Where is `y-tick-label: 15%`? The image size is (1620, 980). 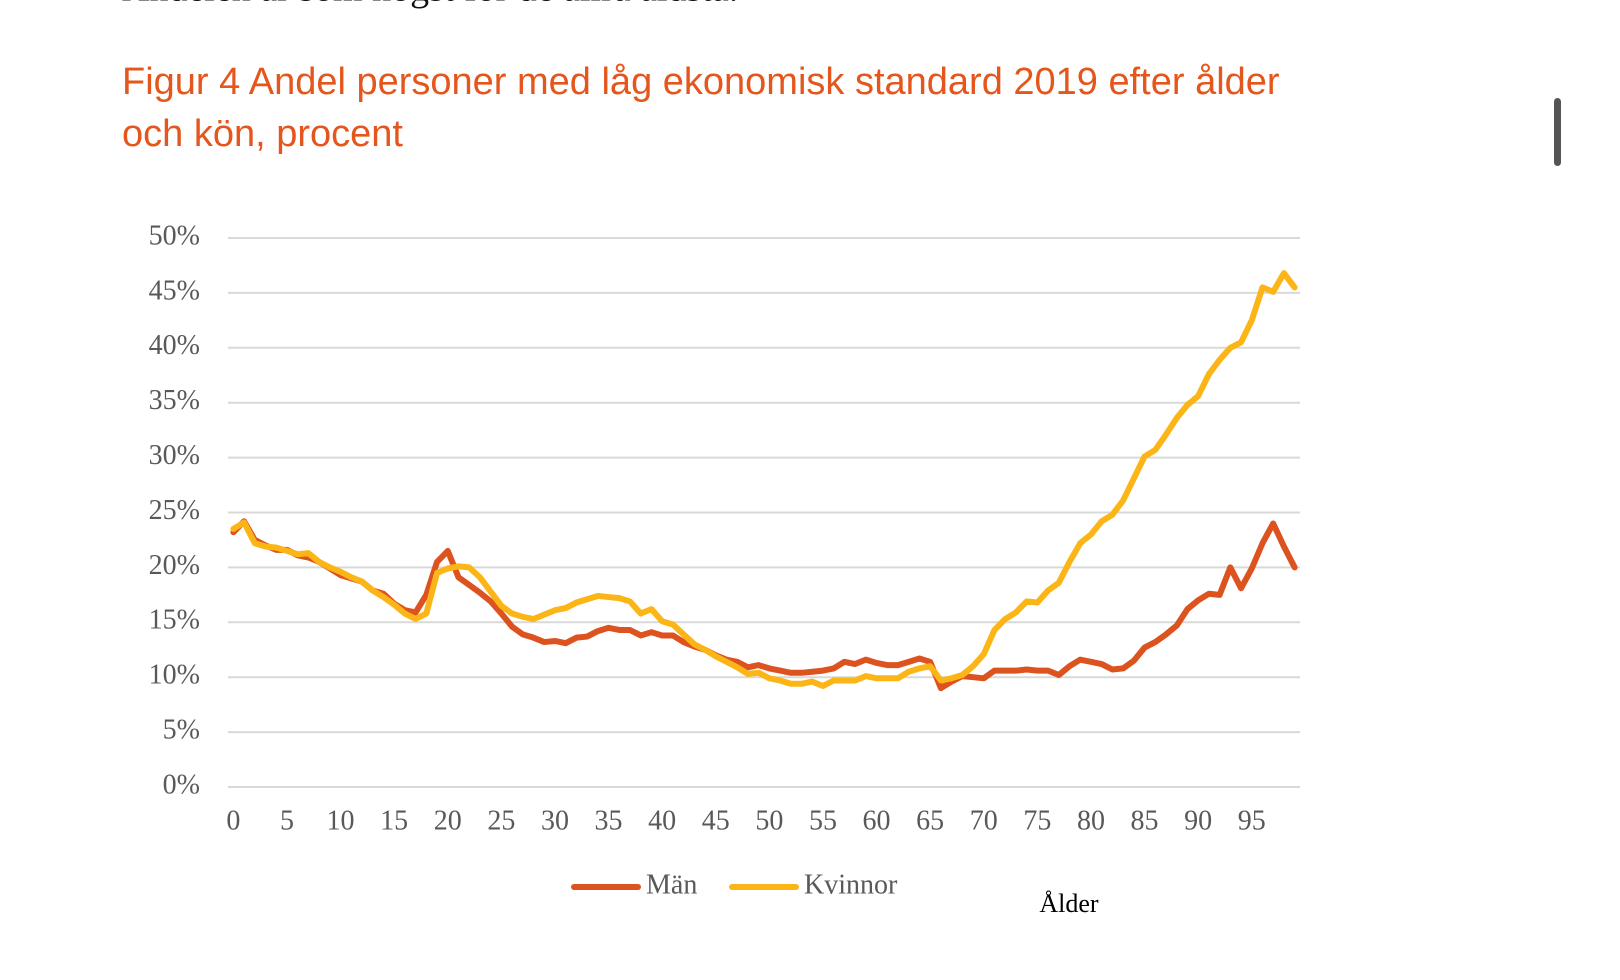
y-tick-label: 15% is located at coordinates (174, 620).